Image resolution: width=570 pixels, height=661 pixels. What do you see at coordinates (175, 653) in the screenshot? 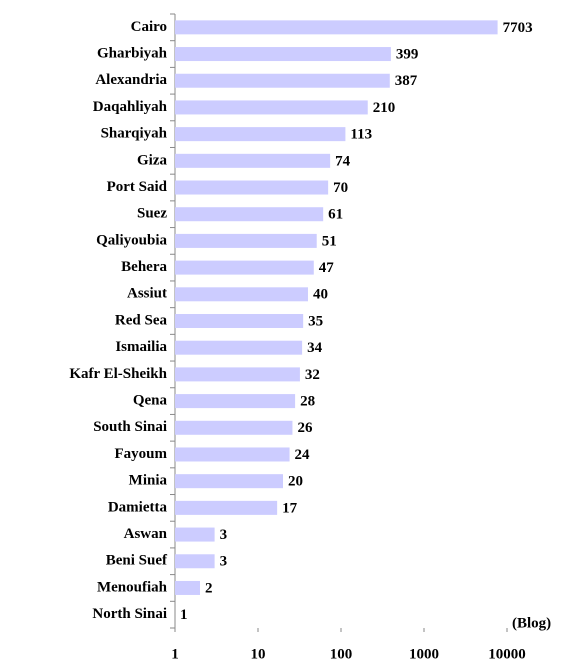
I see `x-tick-label: 1` at bounding box center [175, 653].